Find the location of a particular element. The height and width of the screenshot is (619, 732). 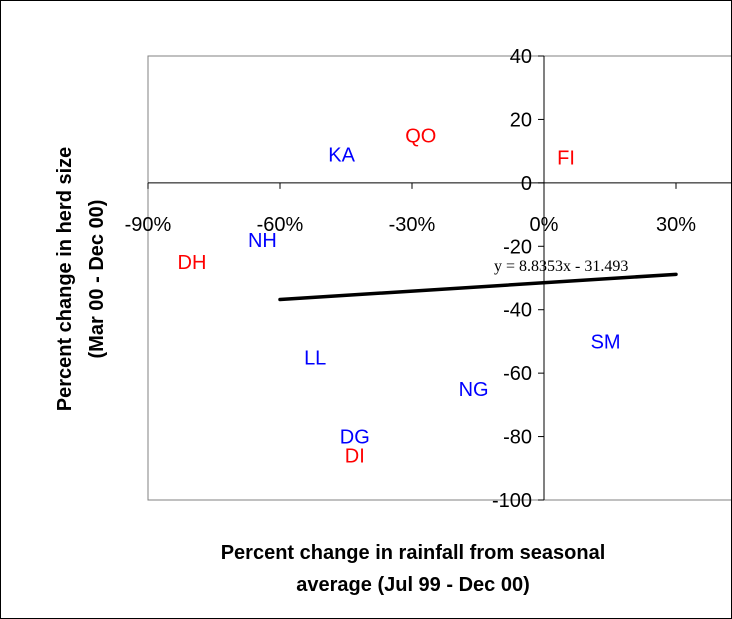

y-tick-label: -40 is located at coordinates (517, 311).